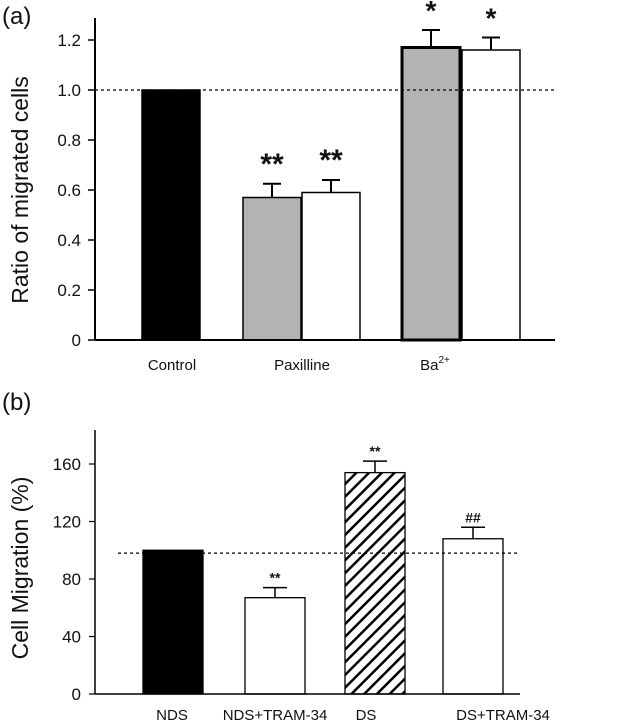 Image resolution: width=623 pixels, height=726 pixels. I want to click on category-label-barium: Ba2+, so click(435, 364).